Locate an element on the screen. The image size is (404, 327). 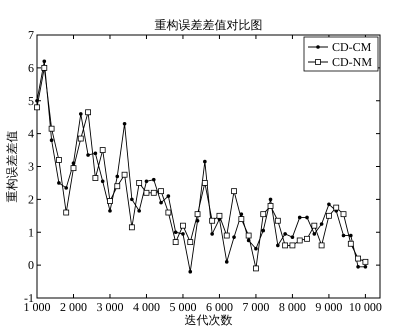
y-tick-label: 1 is located at coordinates (31, 232).